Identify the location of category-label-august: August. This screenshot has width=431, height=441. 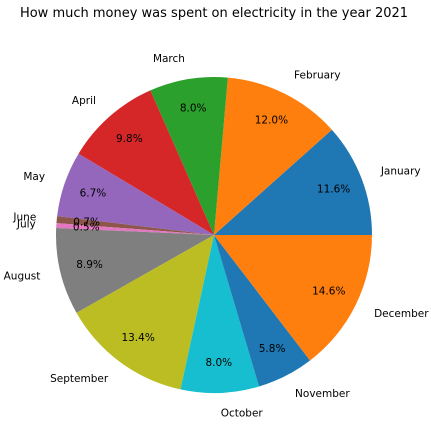
(22, 277).